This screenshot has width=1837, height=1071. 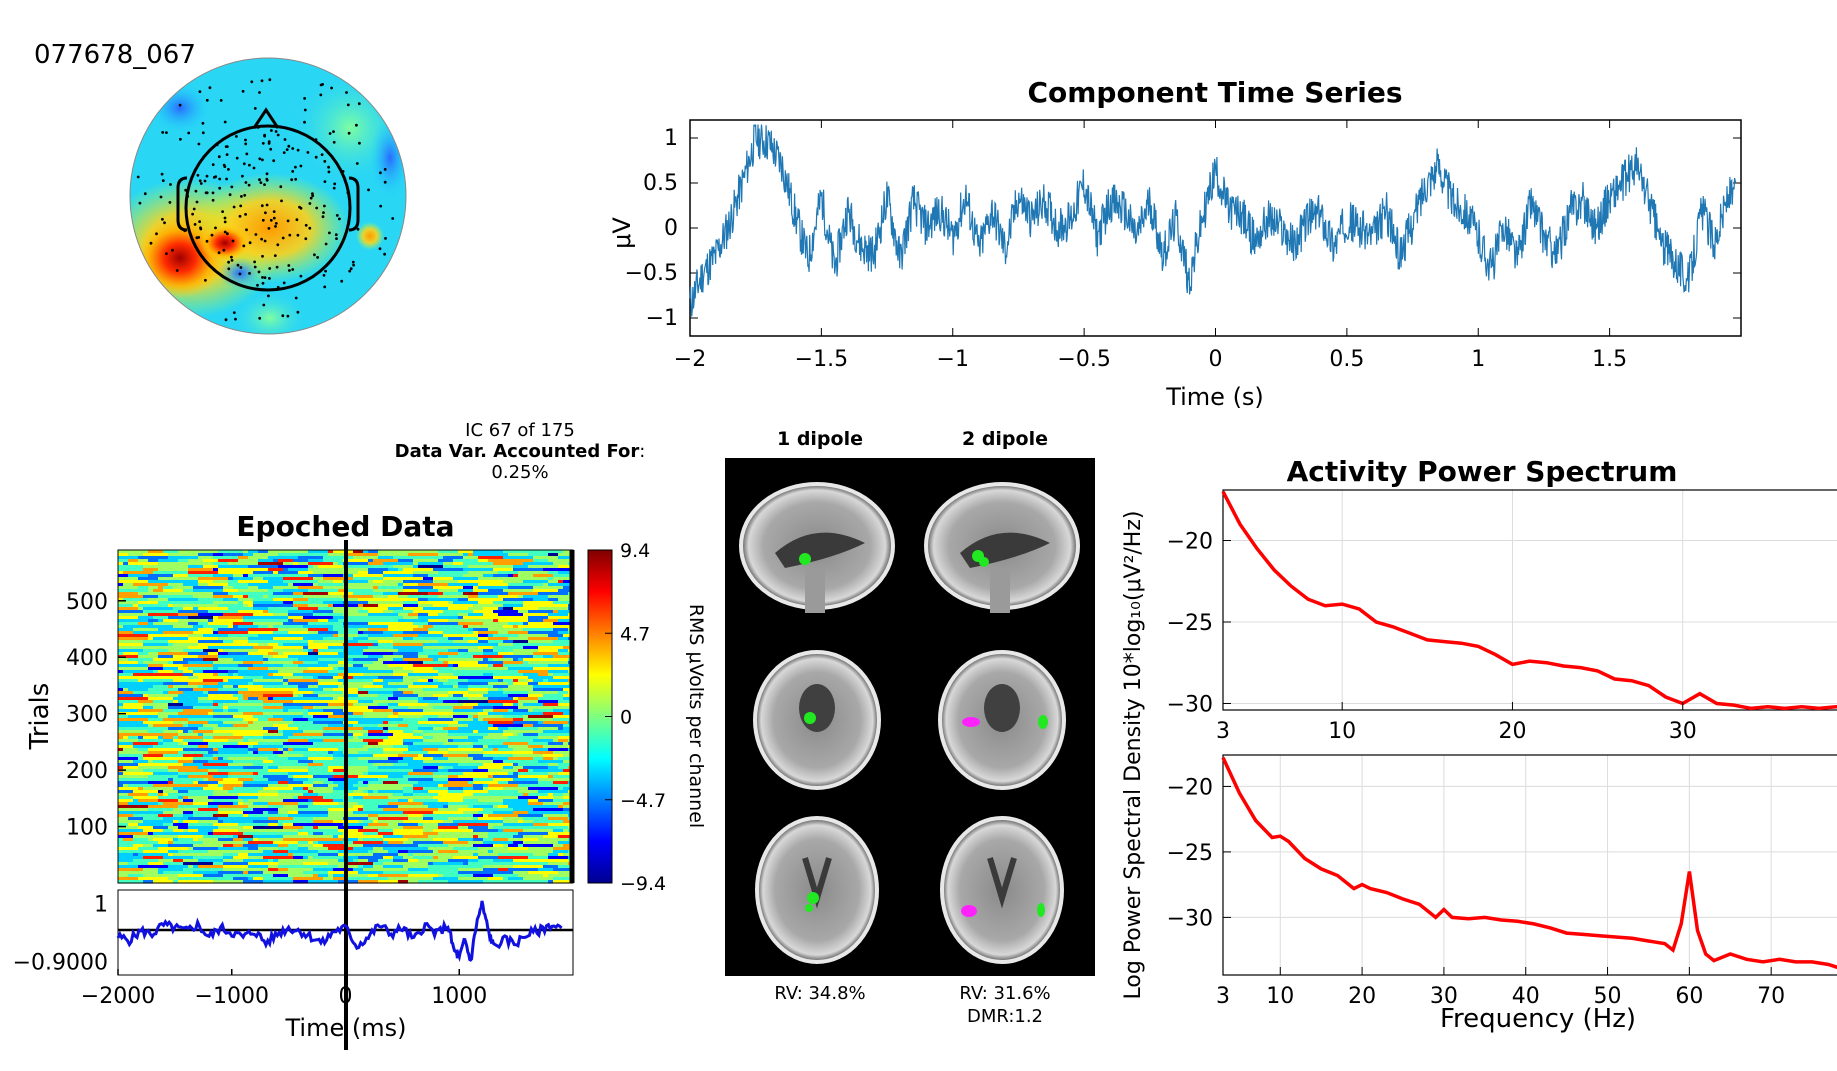 What do you see at coordinates (60, 962) in the screenshot?
I see `erp-ytick: −0.9000` at bounding box center [60, 962].